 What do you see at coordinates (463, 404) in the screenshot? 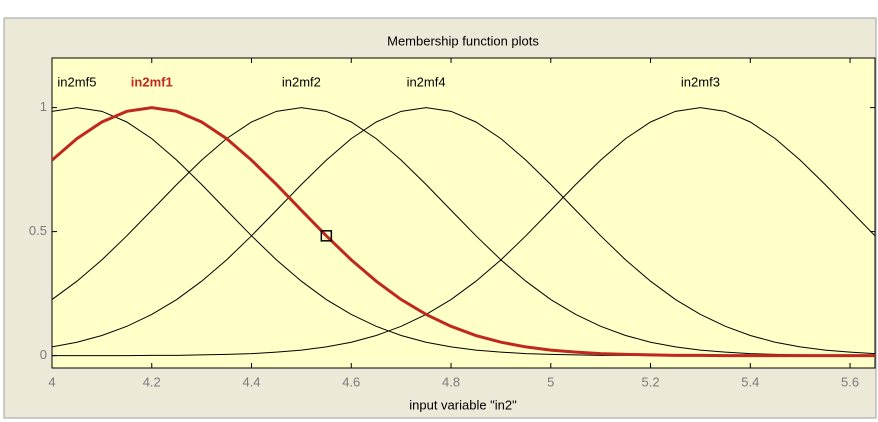
I see `x-axis-label: input variable "in2"` at bounding box center [463, 404].